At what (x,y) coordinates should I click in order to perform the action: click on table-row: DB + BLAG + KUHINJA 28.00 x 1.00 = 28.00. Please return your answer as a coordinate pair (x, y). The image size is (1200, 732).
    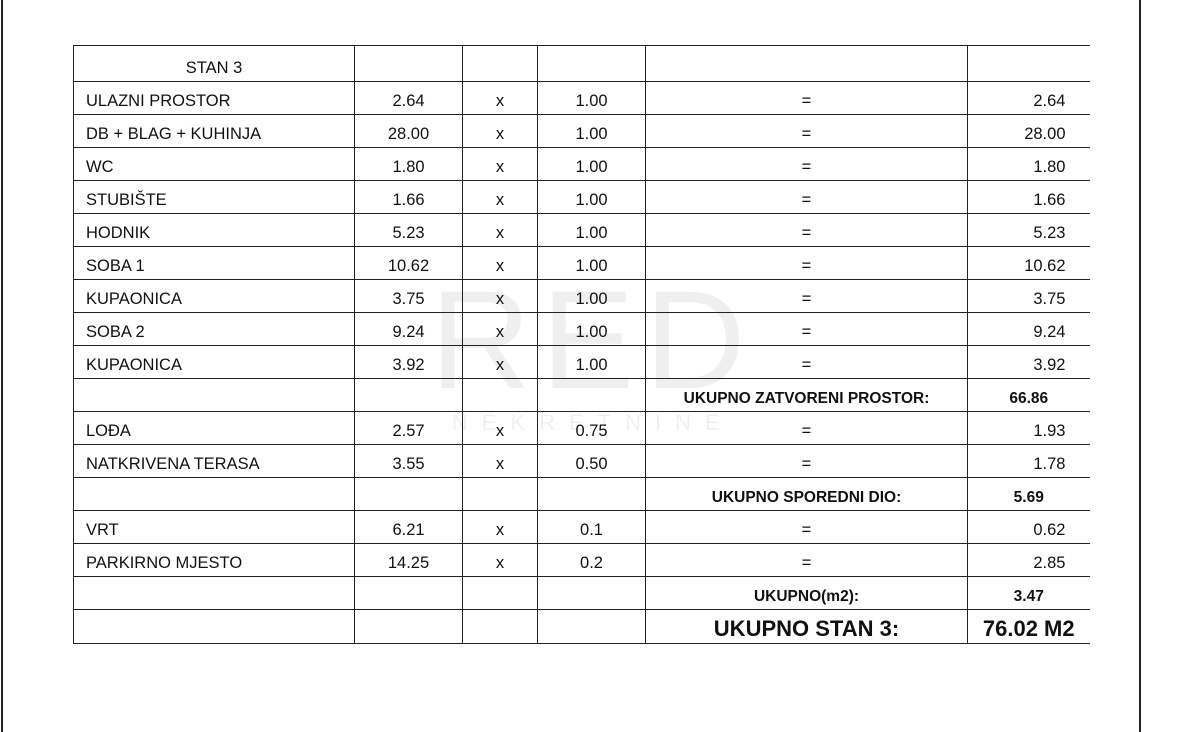
    Looking at the image, I should click on (581, 131).